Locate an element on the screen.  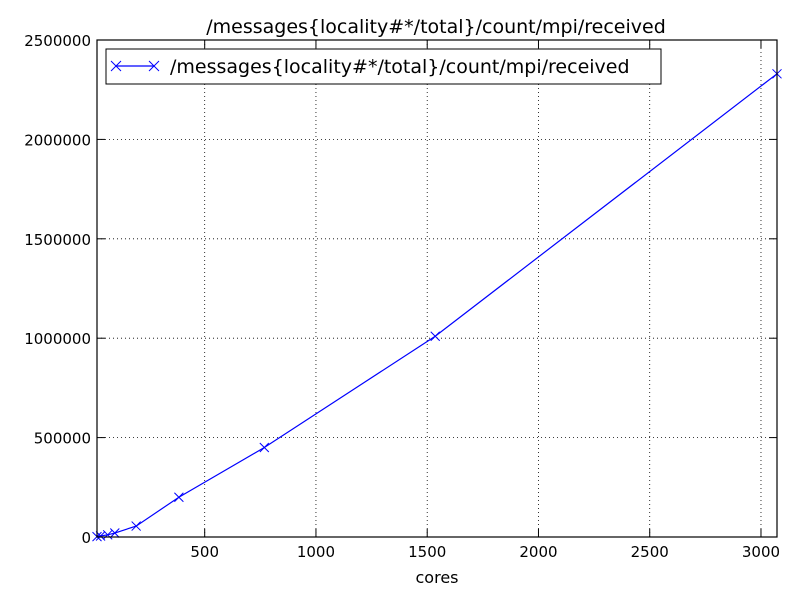
y-tick-labels: 0 500000 1000000 1500000 2000000 2500000 is located at coordinates (57, 289).